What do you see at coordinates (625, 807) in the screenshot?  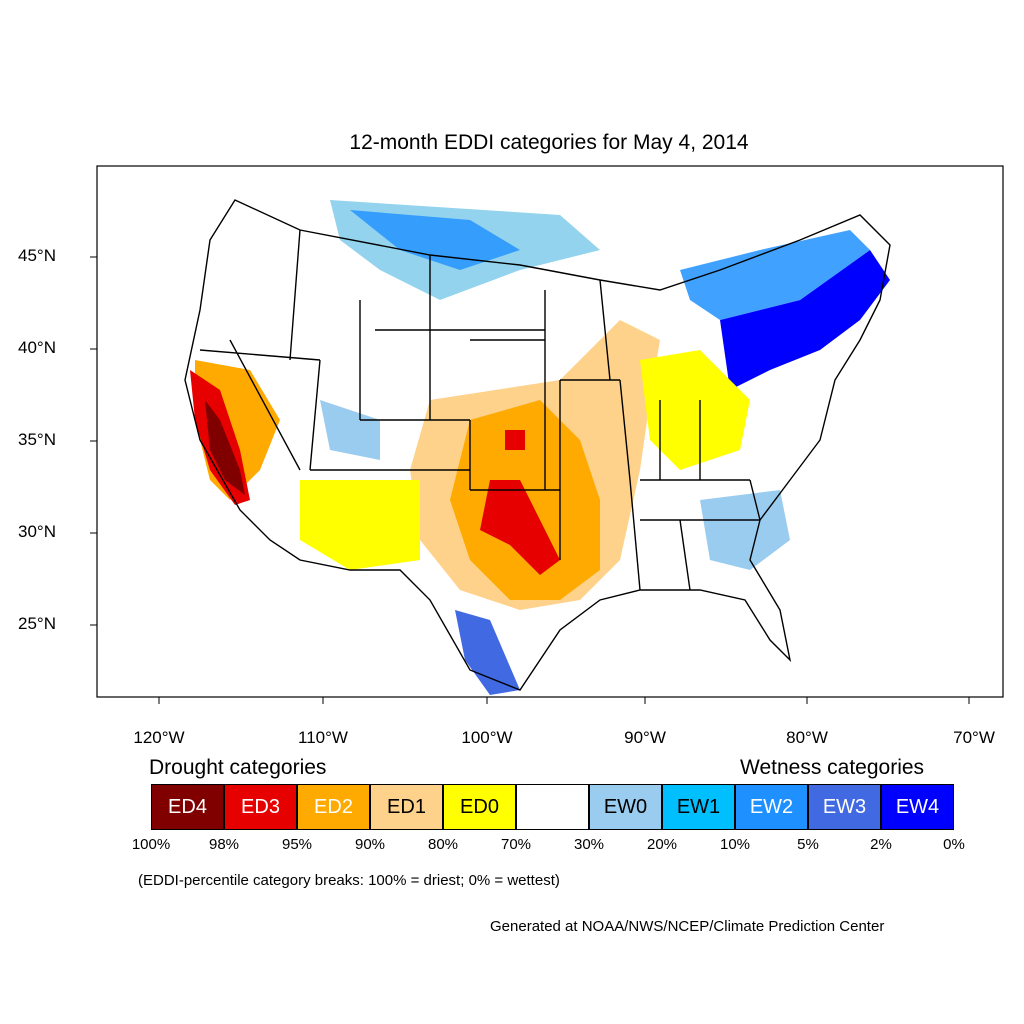 I see `legend-category-ew0: EW0` at bounding box center [625, 807].